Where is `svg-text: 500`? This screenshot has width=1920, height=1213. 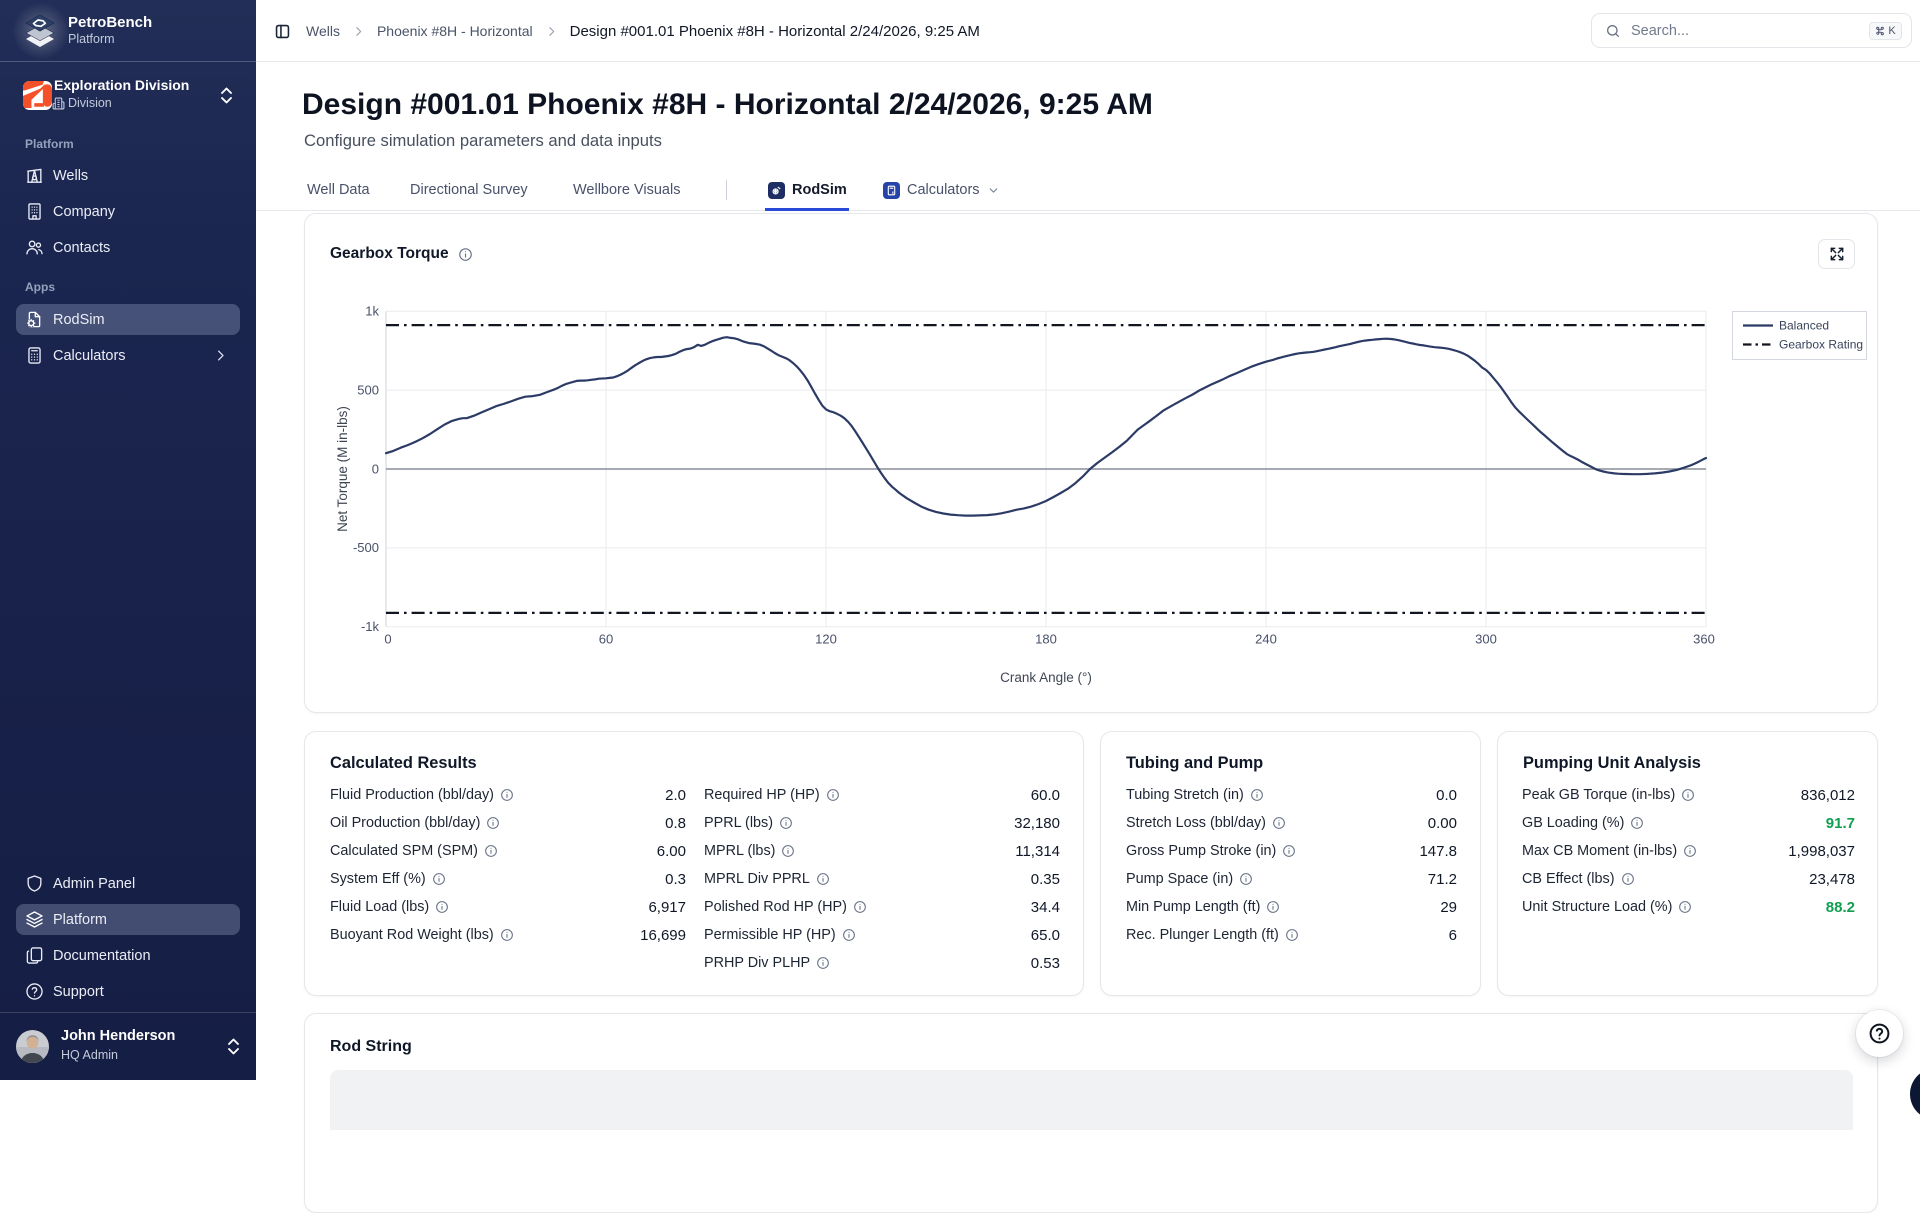
svg-text: 500 is located at coordinates (368, 389).